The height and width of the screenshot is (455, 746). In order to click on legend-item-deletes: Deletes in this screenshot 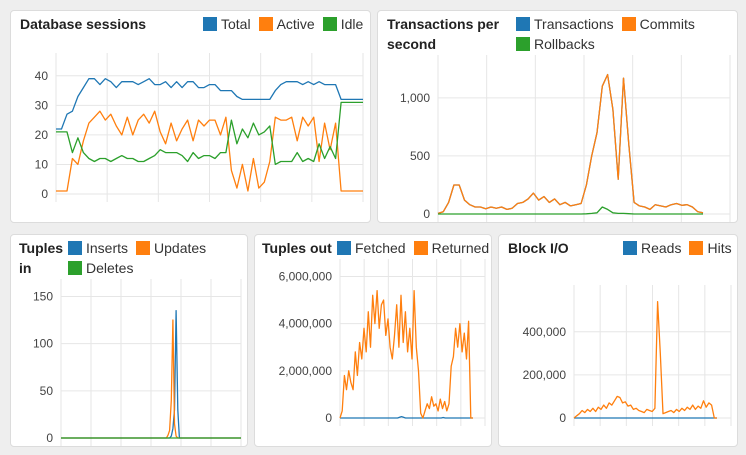, I will do `click(100, 268)`.